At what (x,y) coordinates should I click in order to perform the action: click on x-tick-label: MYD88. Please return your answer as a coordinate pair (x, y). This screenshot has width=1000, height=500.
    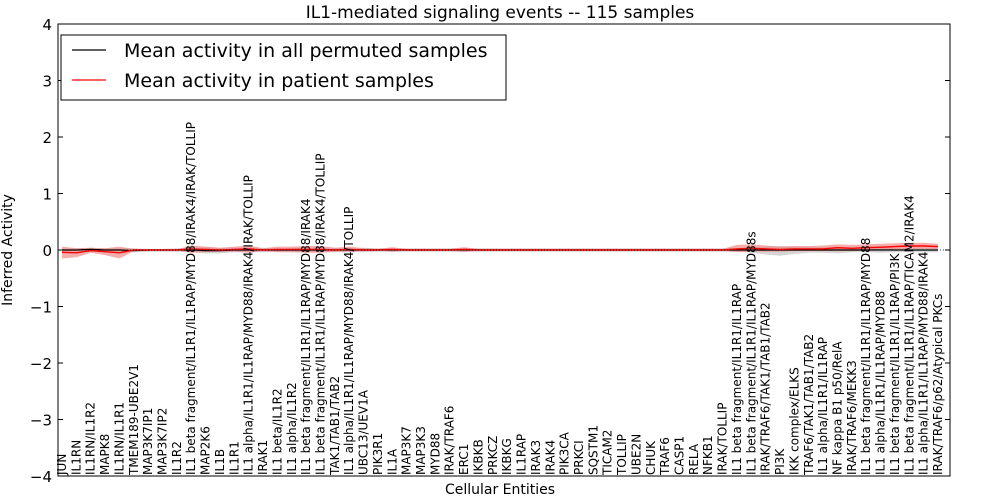
    Looking at the image, I should click on (435, 454).